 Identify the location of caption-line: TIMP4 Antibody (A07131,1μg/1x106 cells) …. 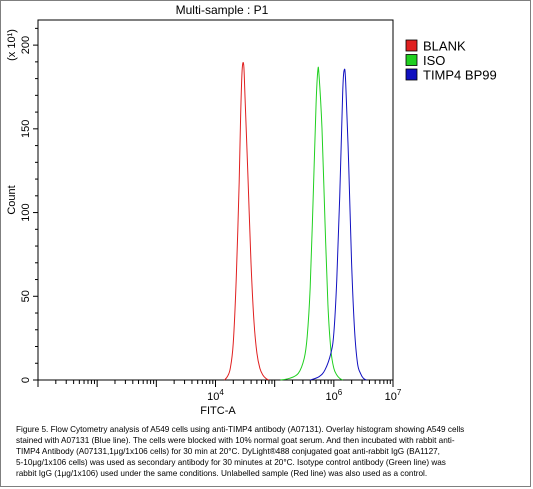
(228, 451).